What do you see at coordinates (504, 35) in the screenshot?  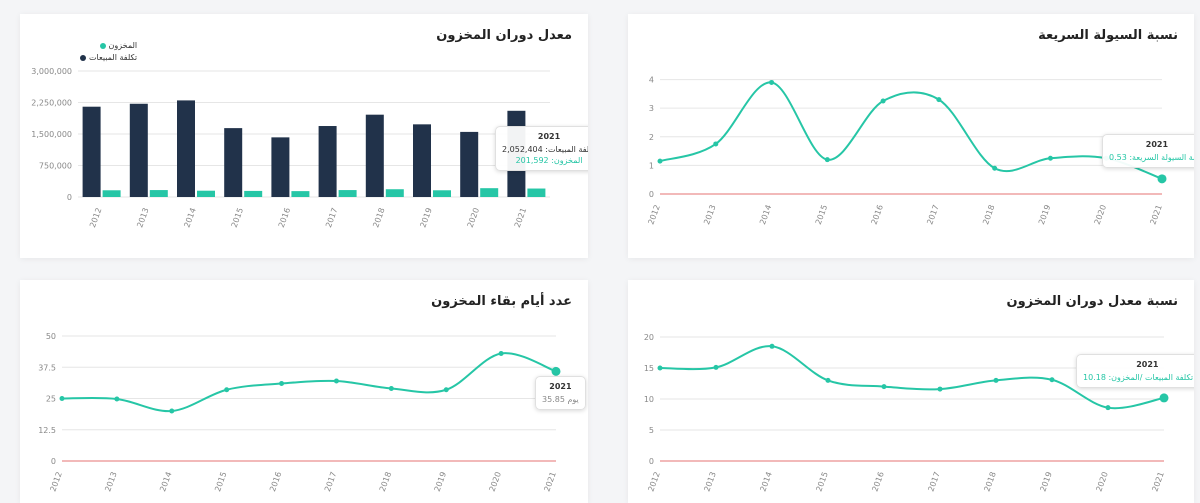 I see `card-title: معدل دوران المخزون` at bounding box center [504, 35].